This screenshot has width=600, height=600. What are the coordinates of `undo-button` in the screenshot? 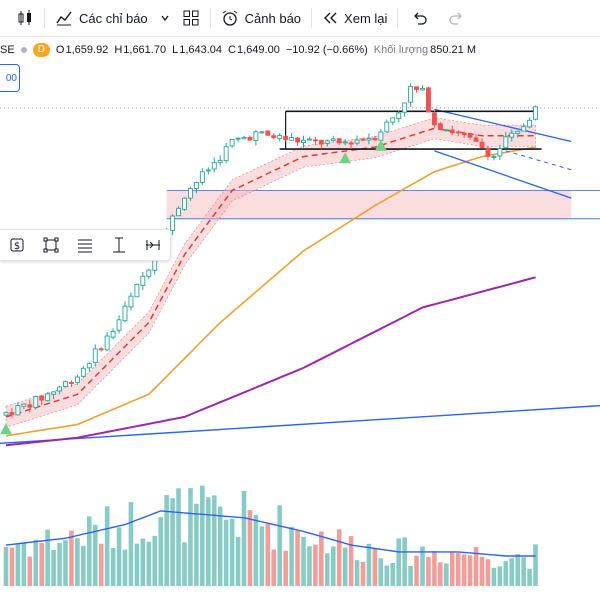 It's located at (420, 18).